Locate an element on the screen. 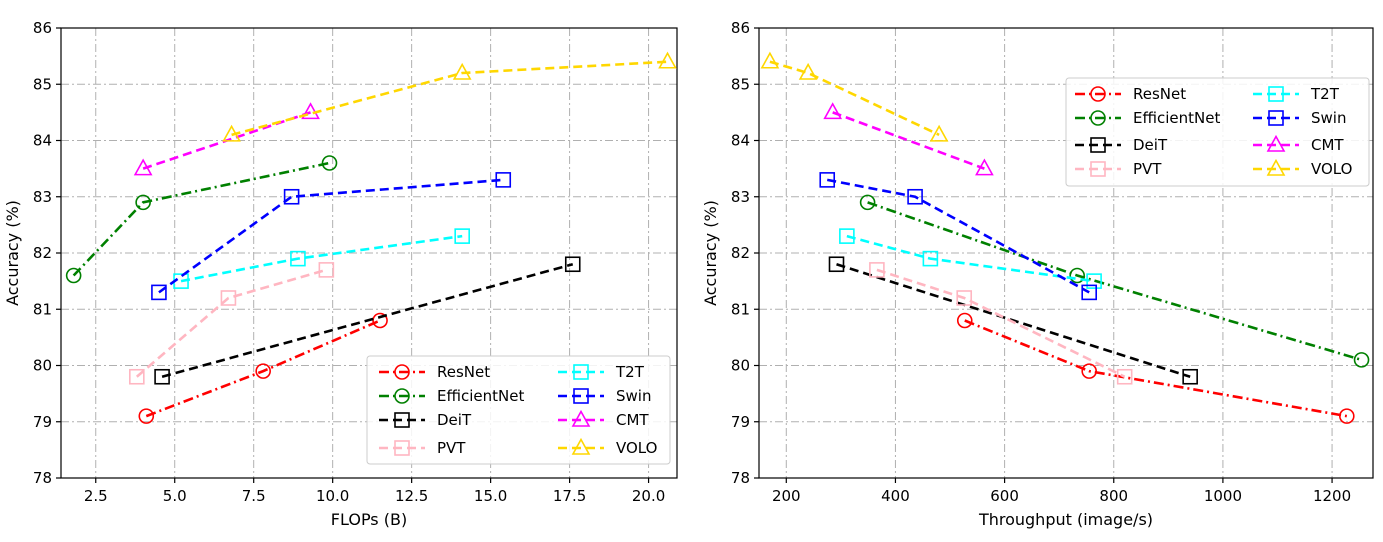 This screenshot has width=1383, height=542. y-tick-label: 85 is located at coordinates (42, 84).